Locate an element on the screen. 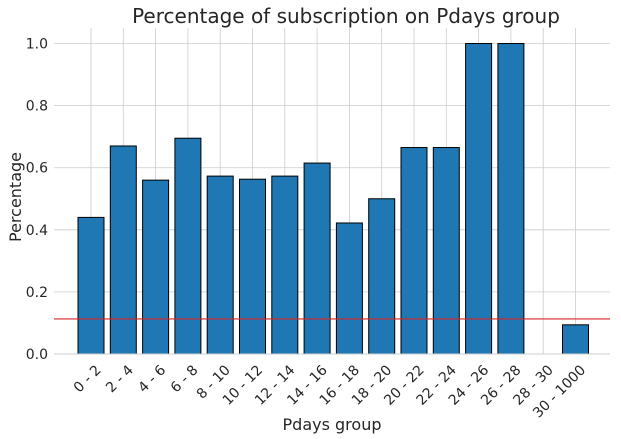 Image resolution: width=621 pixels, height=439 pixels. y-tick-label: 1.0 is located at coordinates (37, 45).